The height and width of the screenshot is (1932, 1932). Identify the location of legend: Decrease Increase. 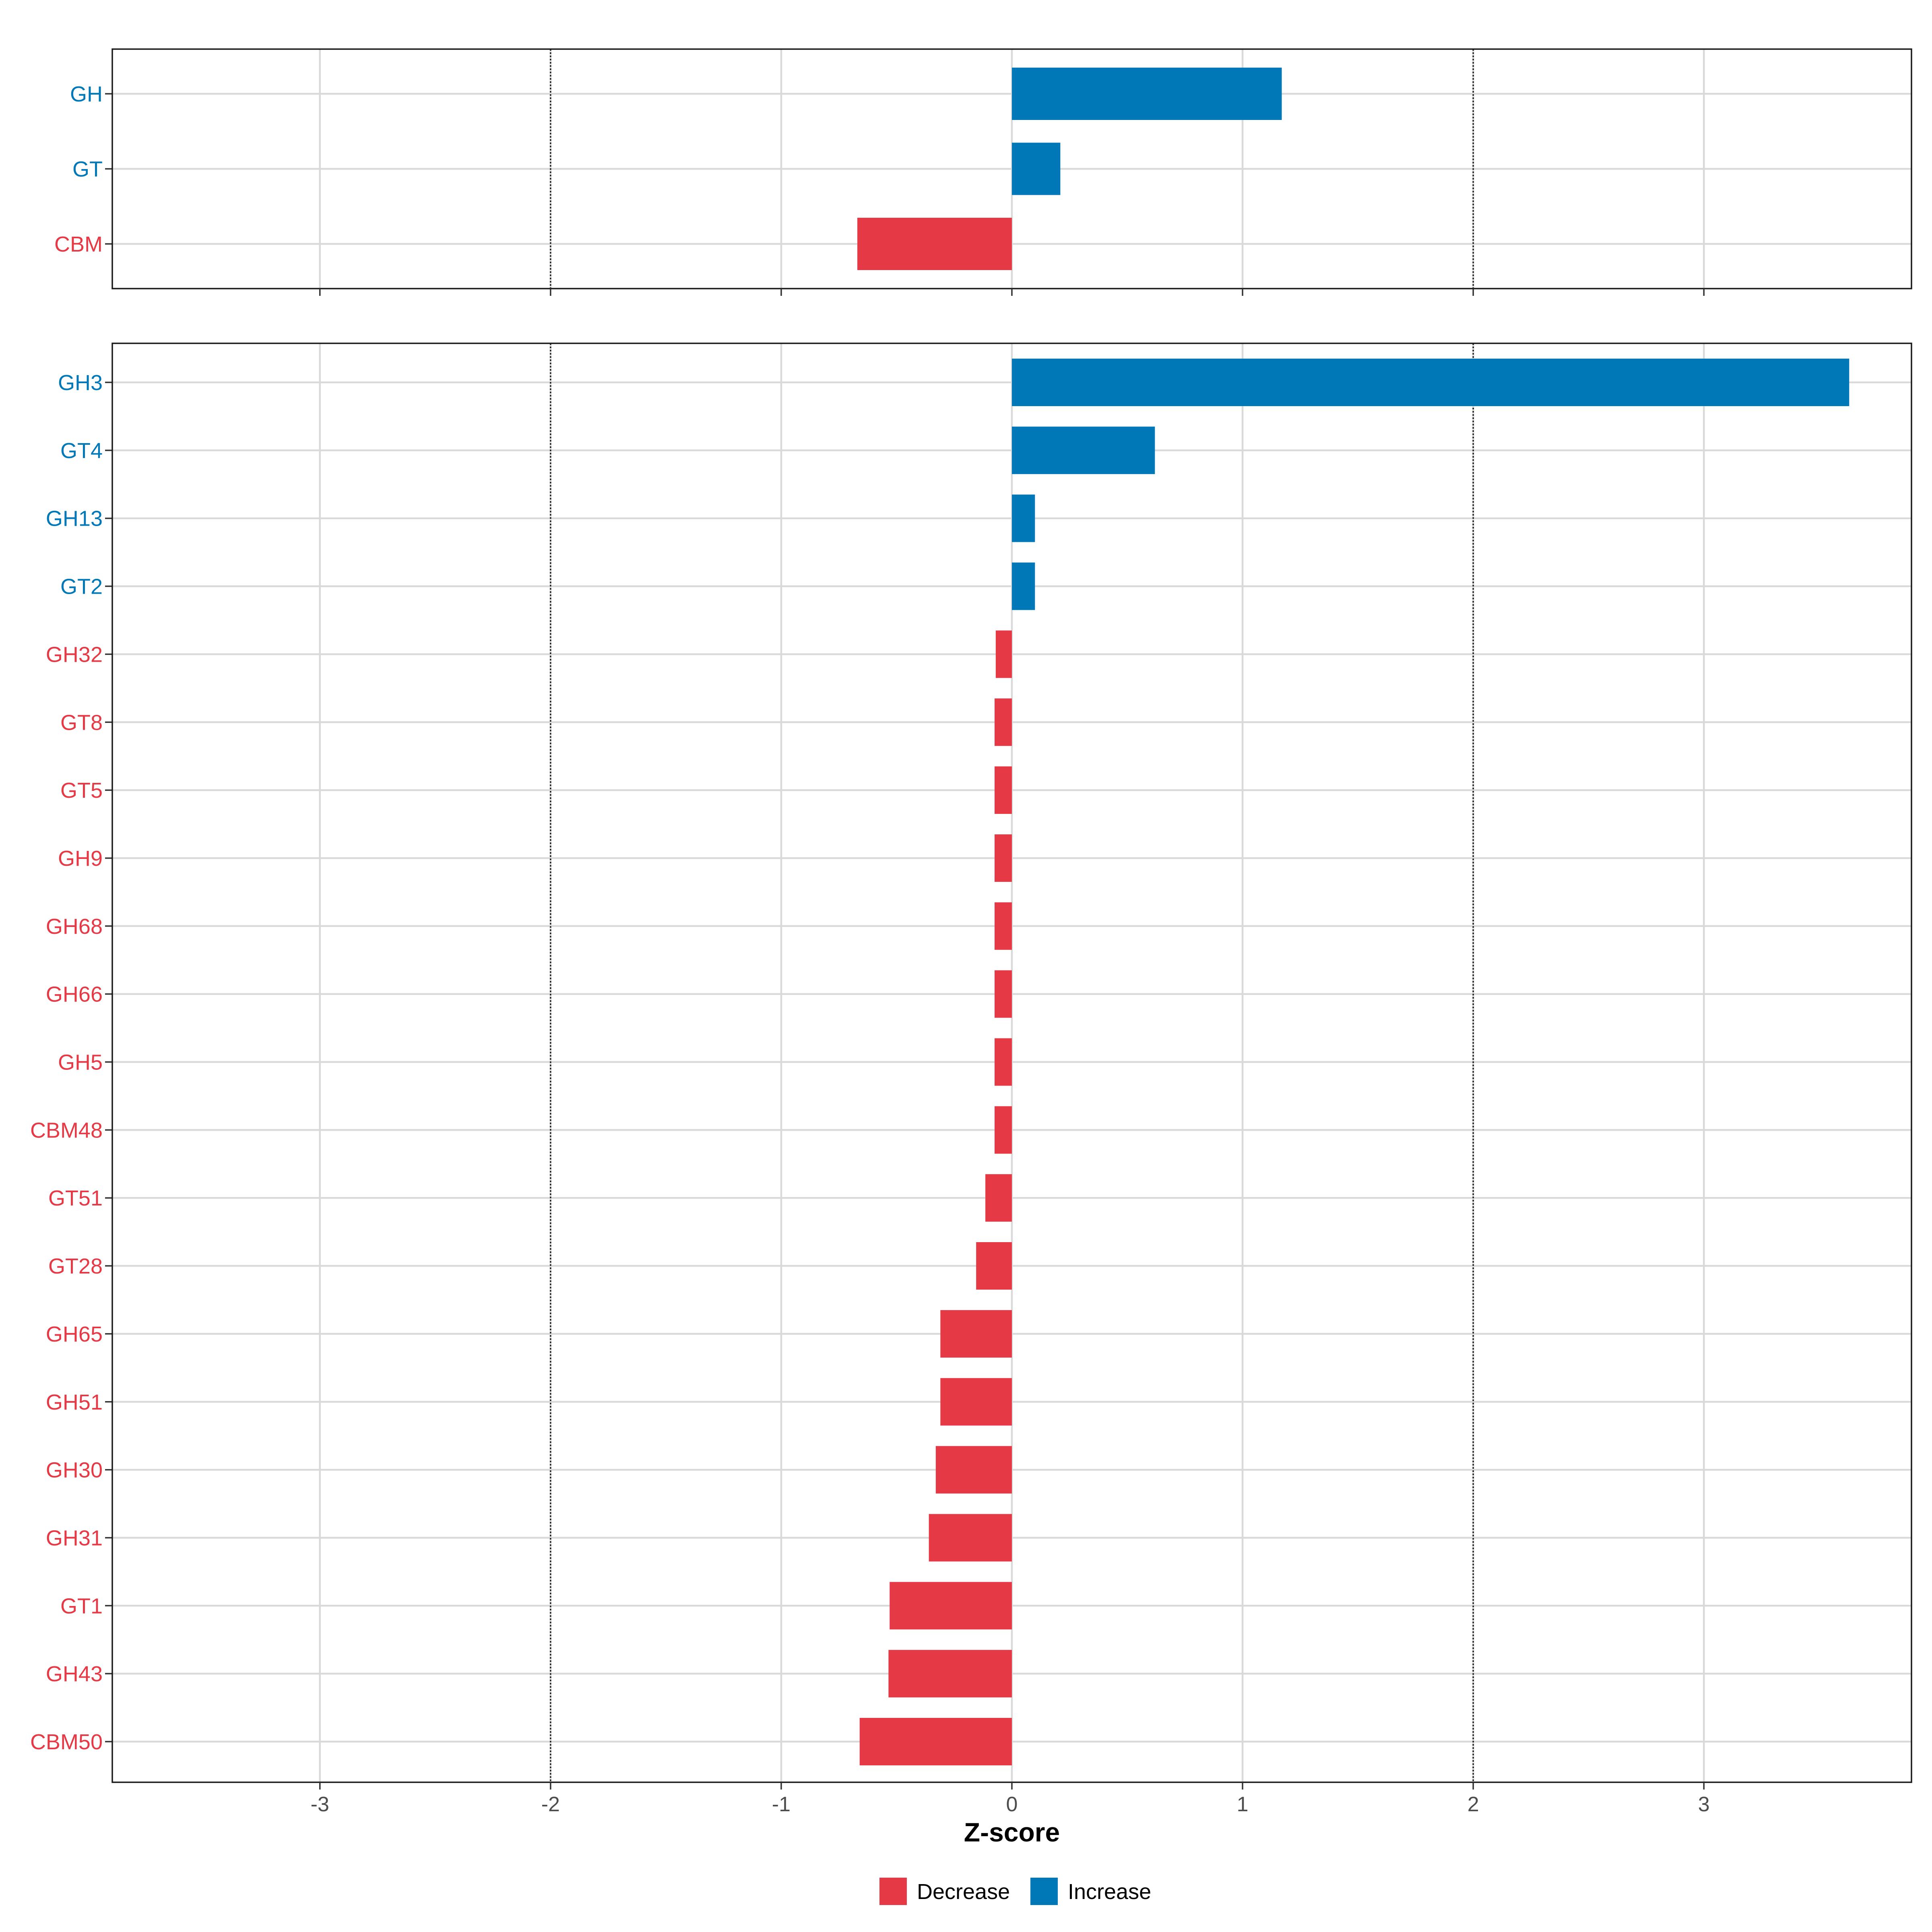
(1015, 1891).